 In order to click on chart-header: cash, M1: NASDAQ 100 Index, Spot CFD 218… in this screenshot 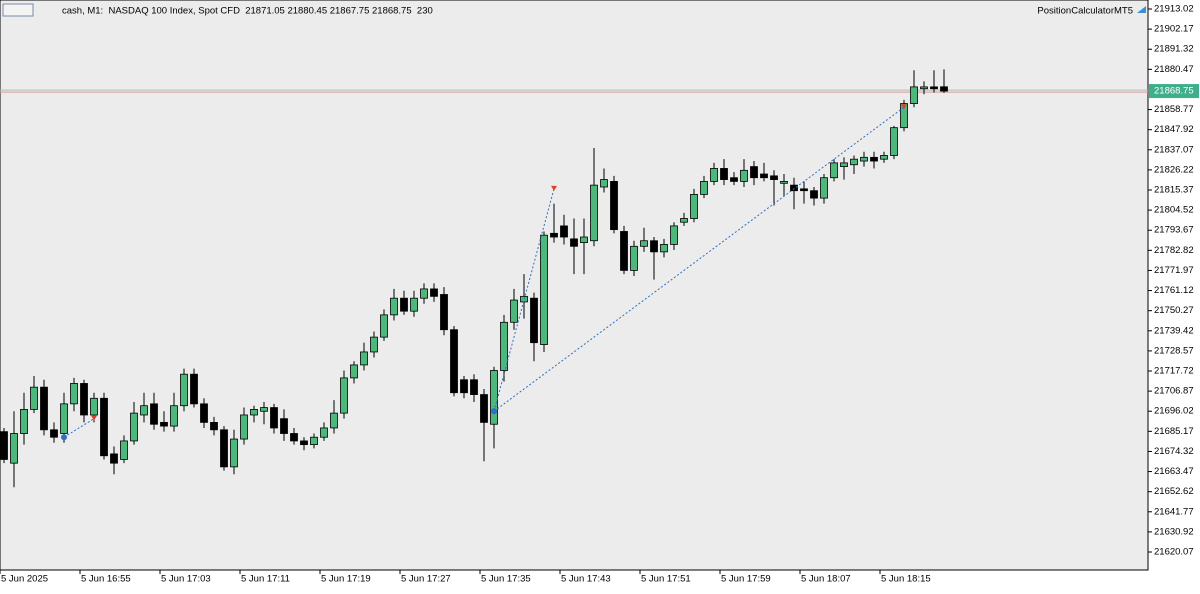, I will do `click(247, 11)`.